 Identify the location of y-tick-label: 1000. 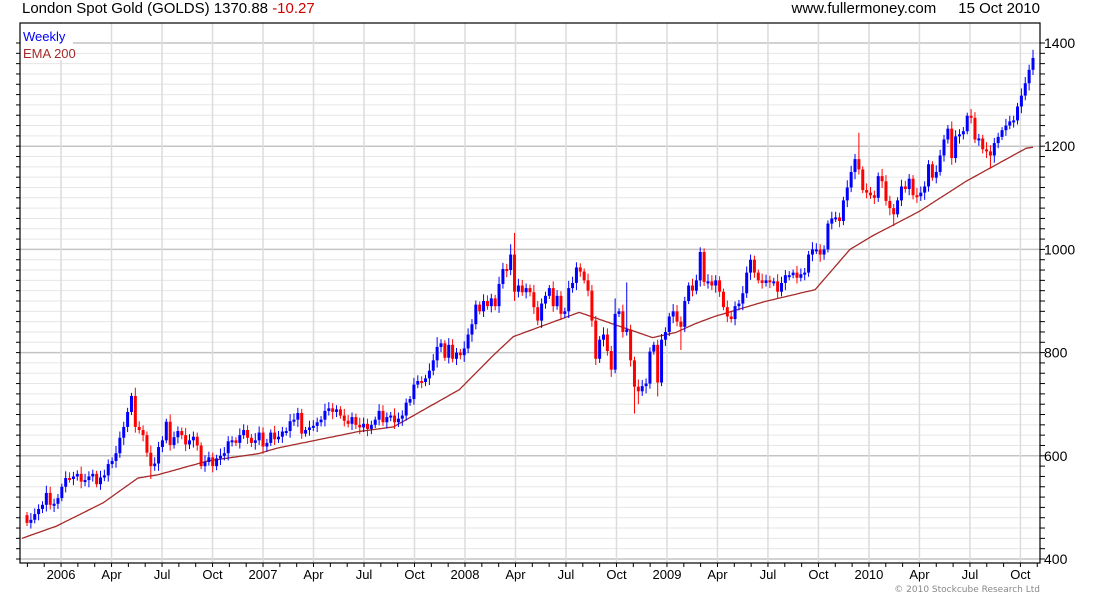
(1059, 249).